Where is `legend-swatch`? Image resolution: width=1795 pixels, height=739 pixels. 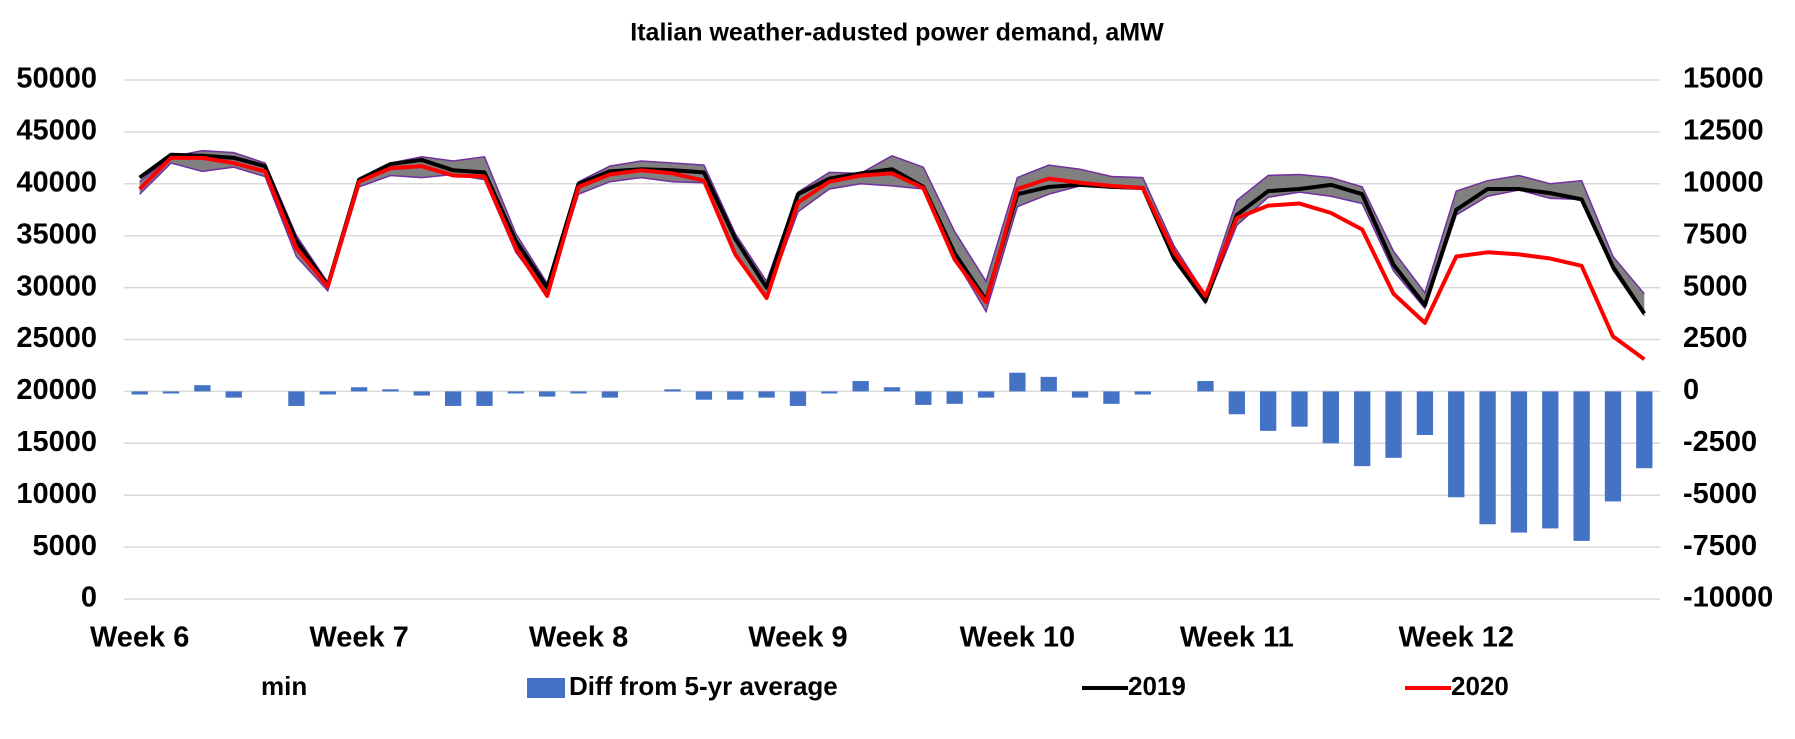
legend-swatch is located at coordinates (546, 688).